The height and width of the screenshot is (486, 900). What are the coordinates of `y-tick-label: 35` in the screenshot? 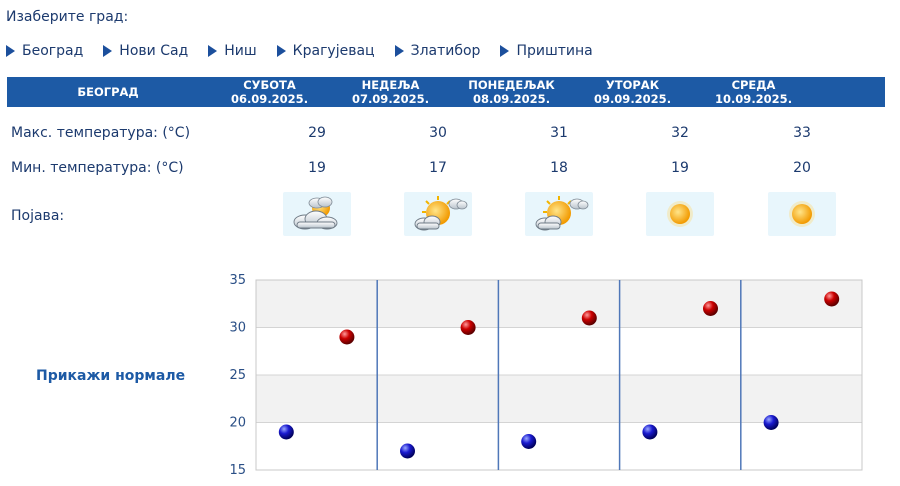 It's located at (237, 280).